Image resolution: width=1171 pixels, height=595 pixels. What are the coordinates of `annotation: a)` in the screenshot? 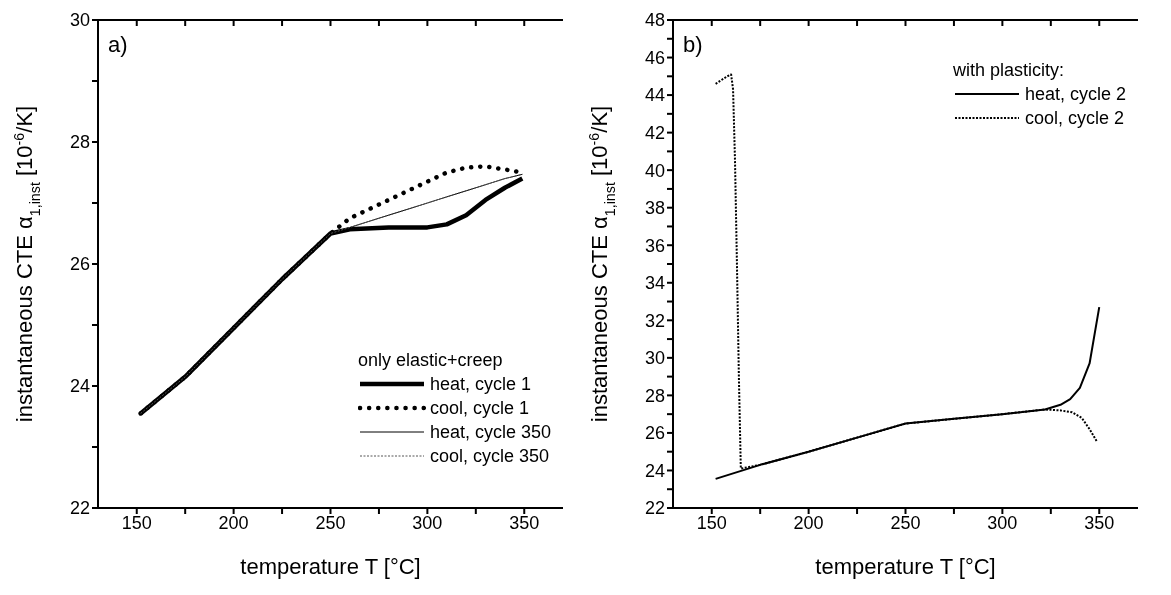 It's located at (118, 45).